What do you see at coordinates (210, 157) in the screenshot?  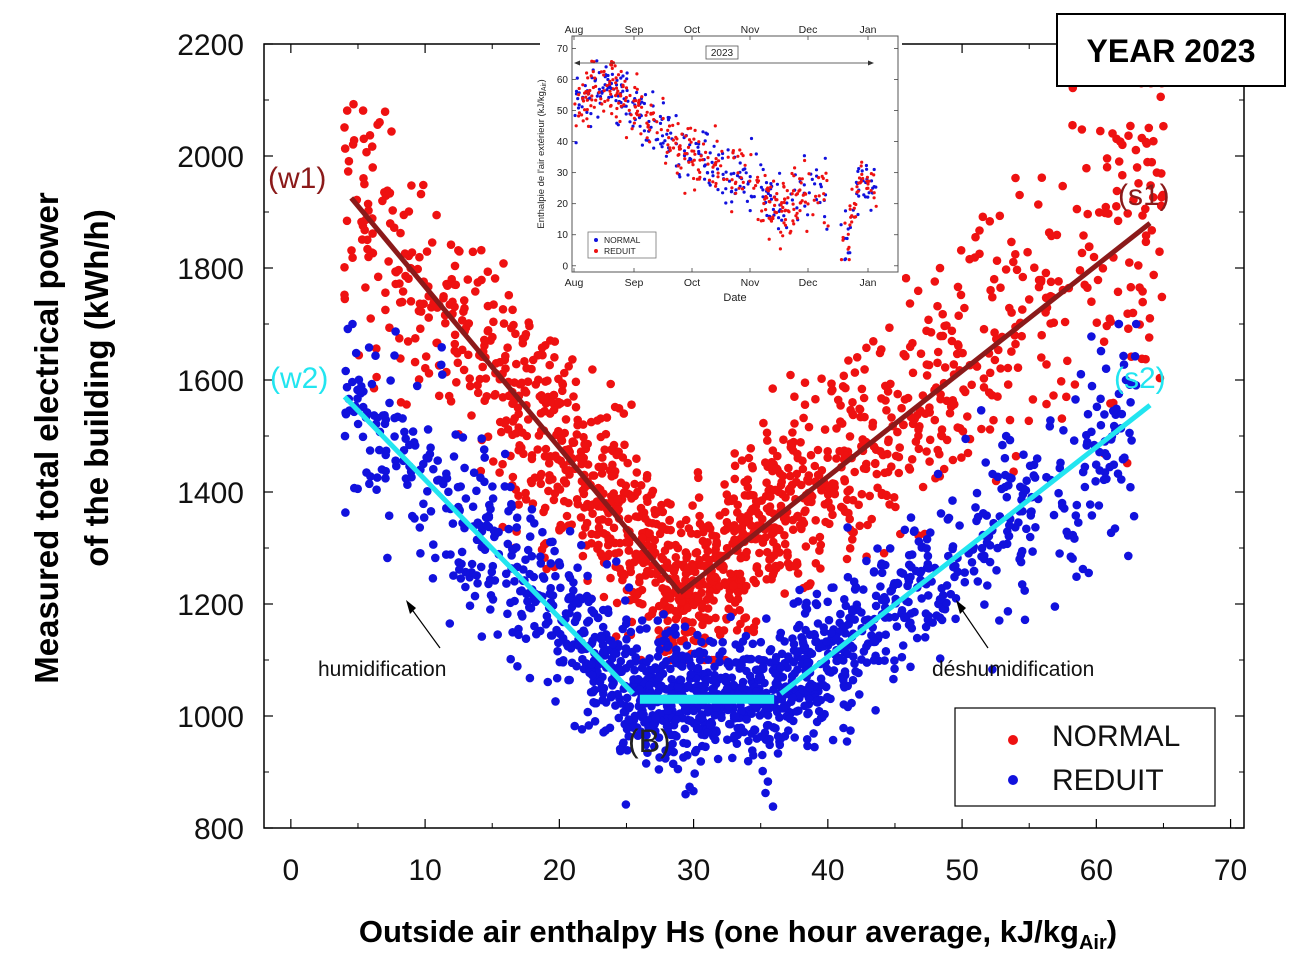 I see `y-tick-label: 2000` at bounding box center [210, 157].